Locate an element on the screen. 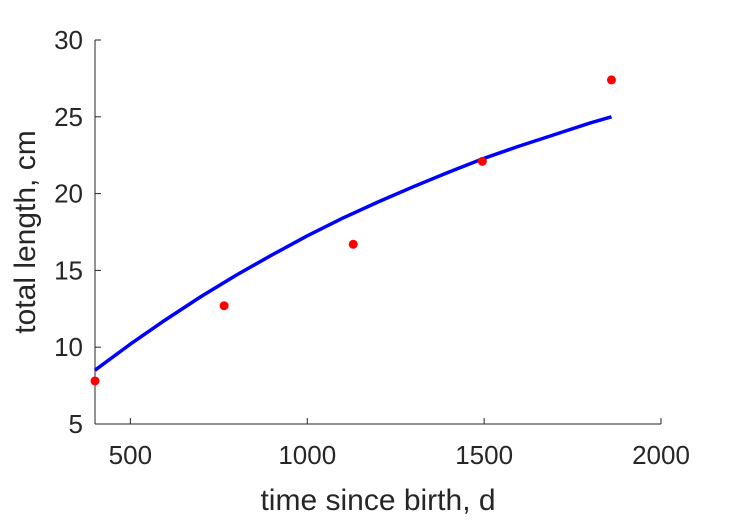 This screenshot has width=729, height=521. x-ticks: 500 1000 1500 2000 is located at coordinates (399, 444).